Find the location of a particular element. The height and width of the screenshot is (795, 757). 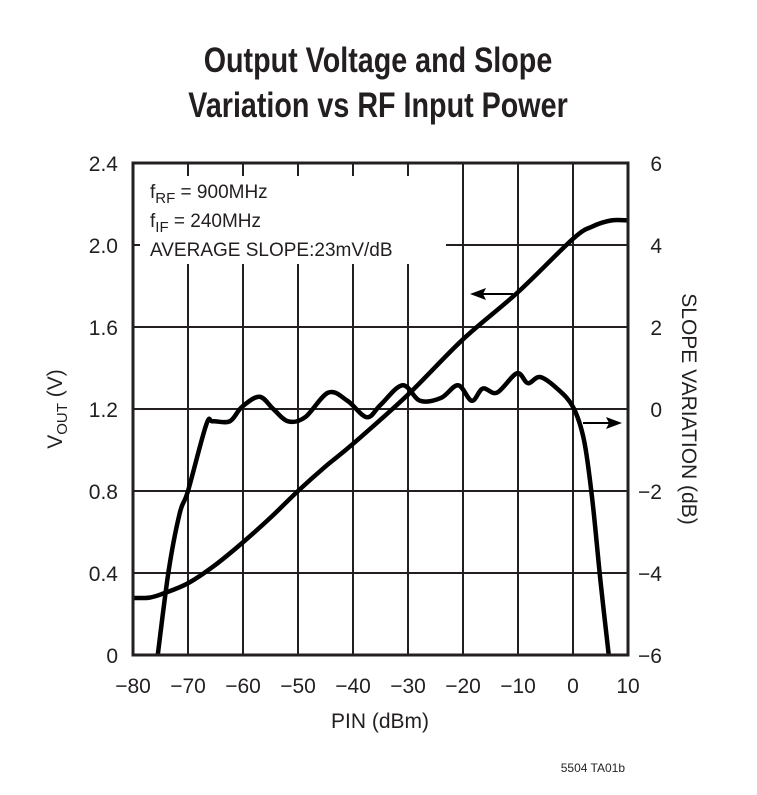

x-tick-label: −70 is located at coordinates (188, 686).